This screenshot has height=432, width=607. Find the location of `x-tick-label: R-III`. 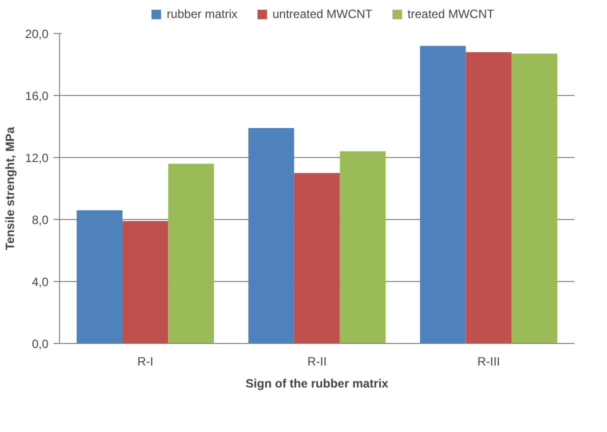

x-tick-label: R-III is located at coordinates (488, 361).